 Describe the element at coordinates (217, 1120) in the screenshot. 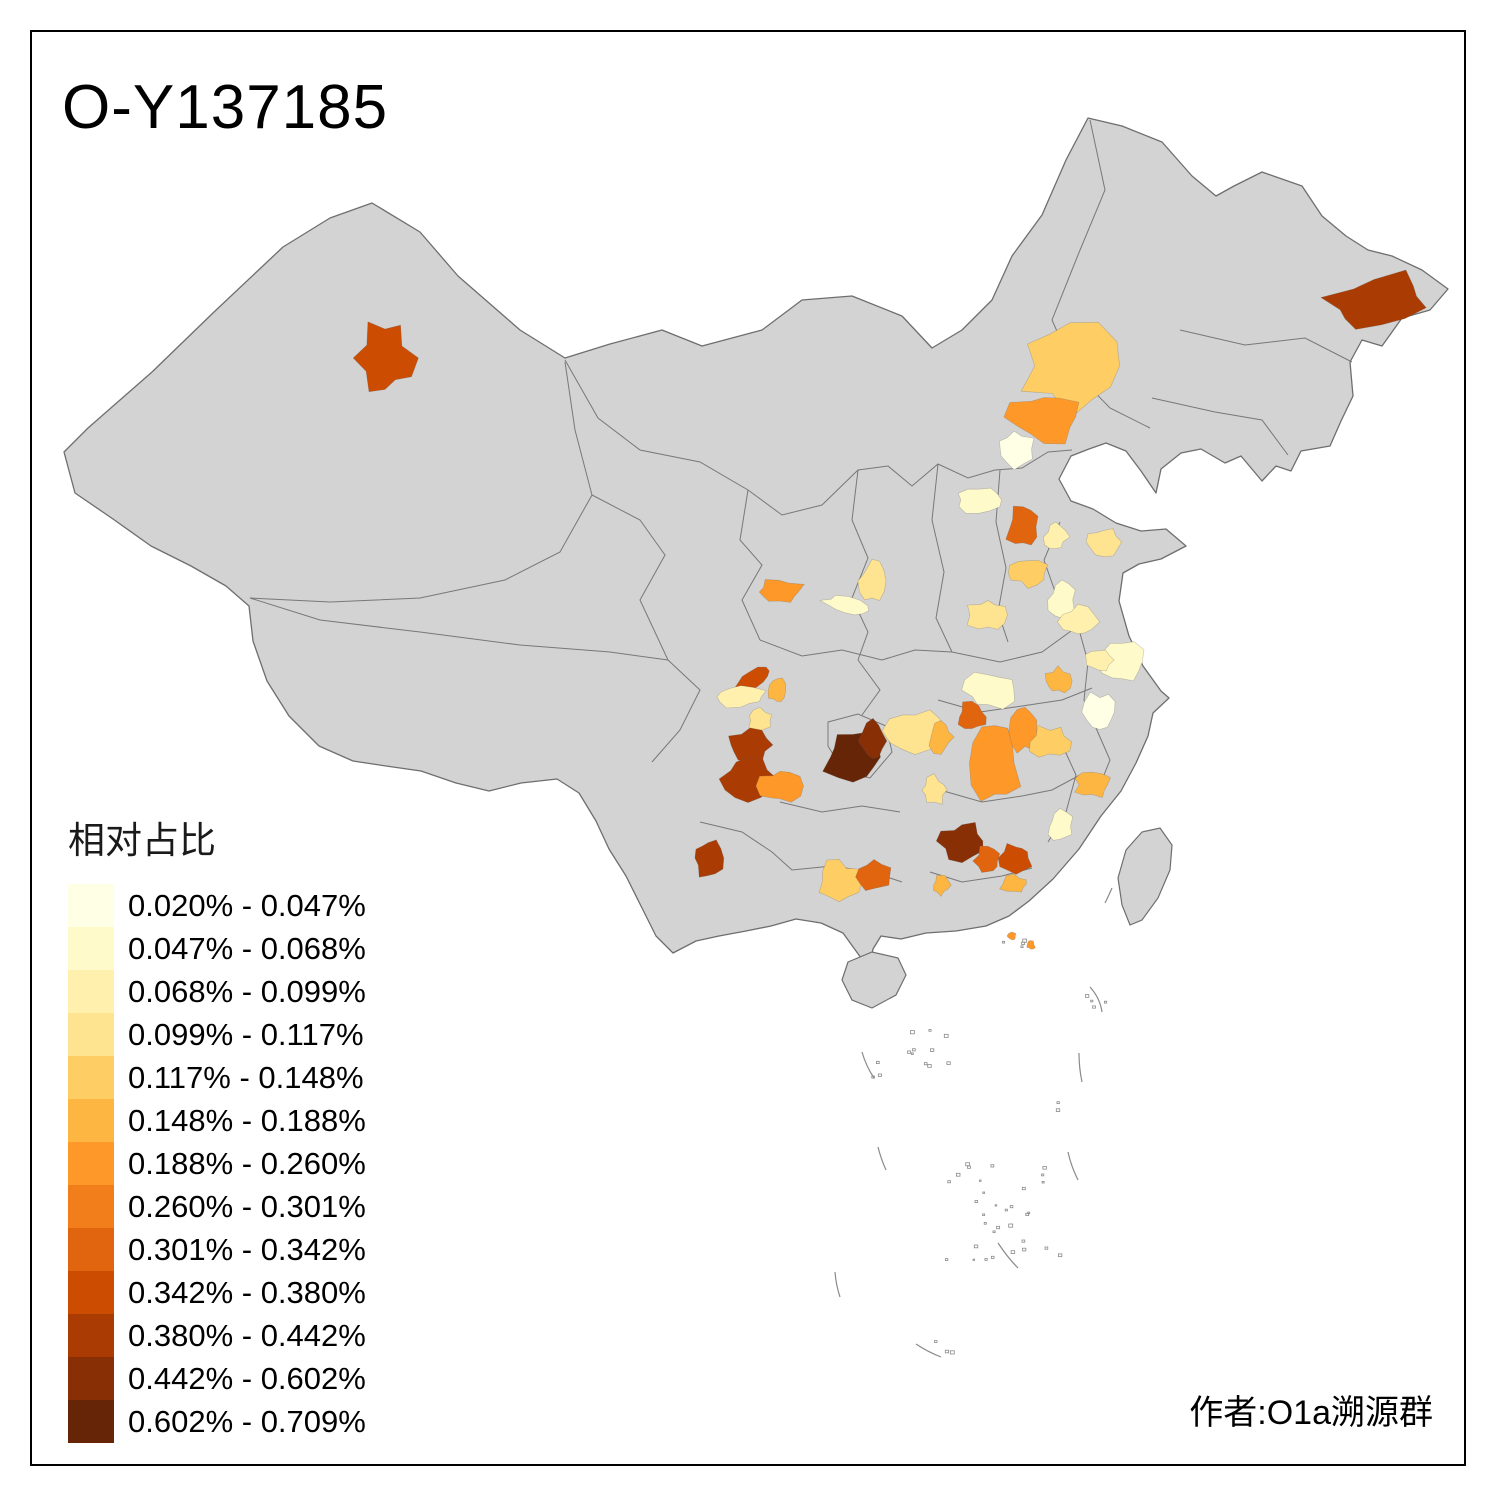

I see `legend-row: 0.148% - 0.188%` at that location.